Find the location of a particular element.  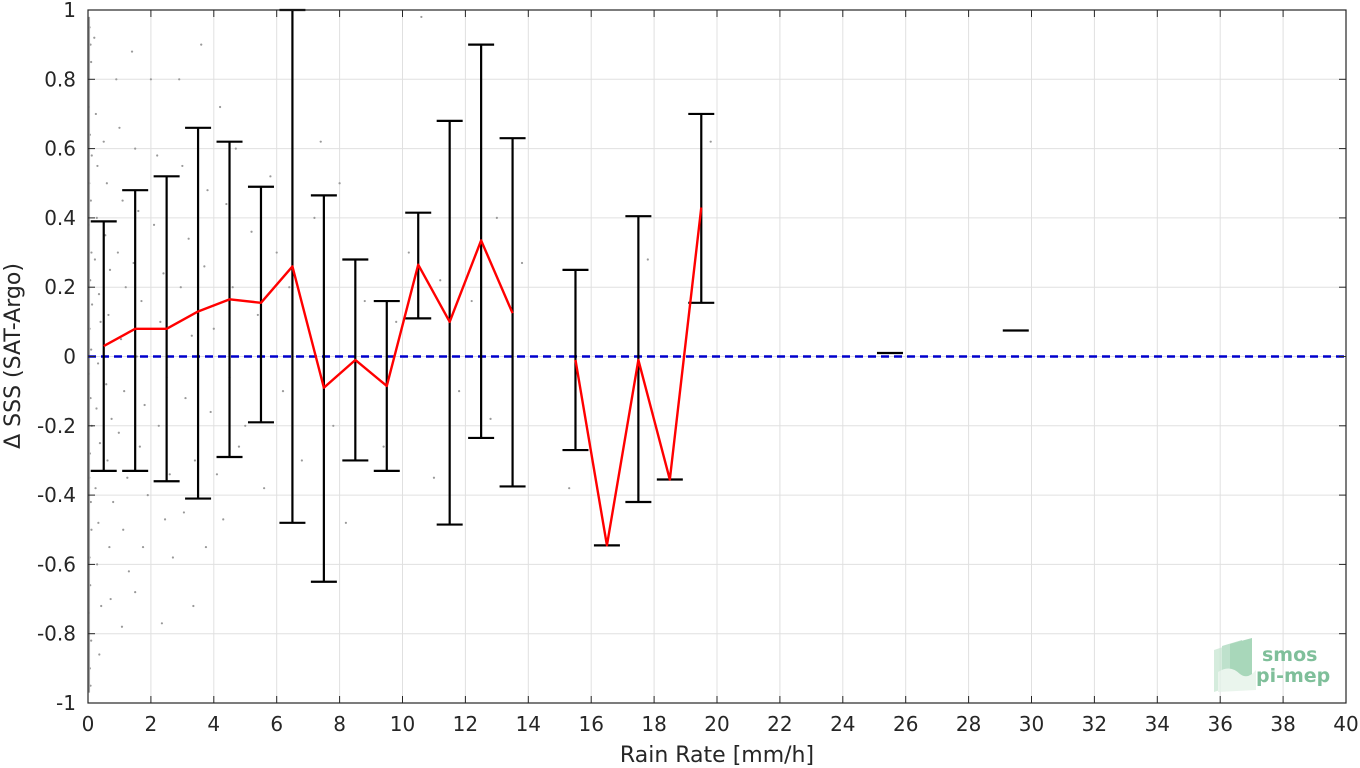

x-tick-label: 4 is located at coordinates (213, 724).